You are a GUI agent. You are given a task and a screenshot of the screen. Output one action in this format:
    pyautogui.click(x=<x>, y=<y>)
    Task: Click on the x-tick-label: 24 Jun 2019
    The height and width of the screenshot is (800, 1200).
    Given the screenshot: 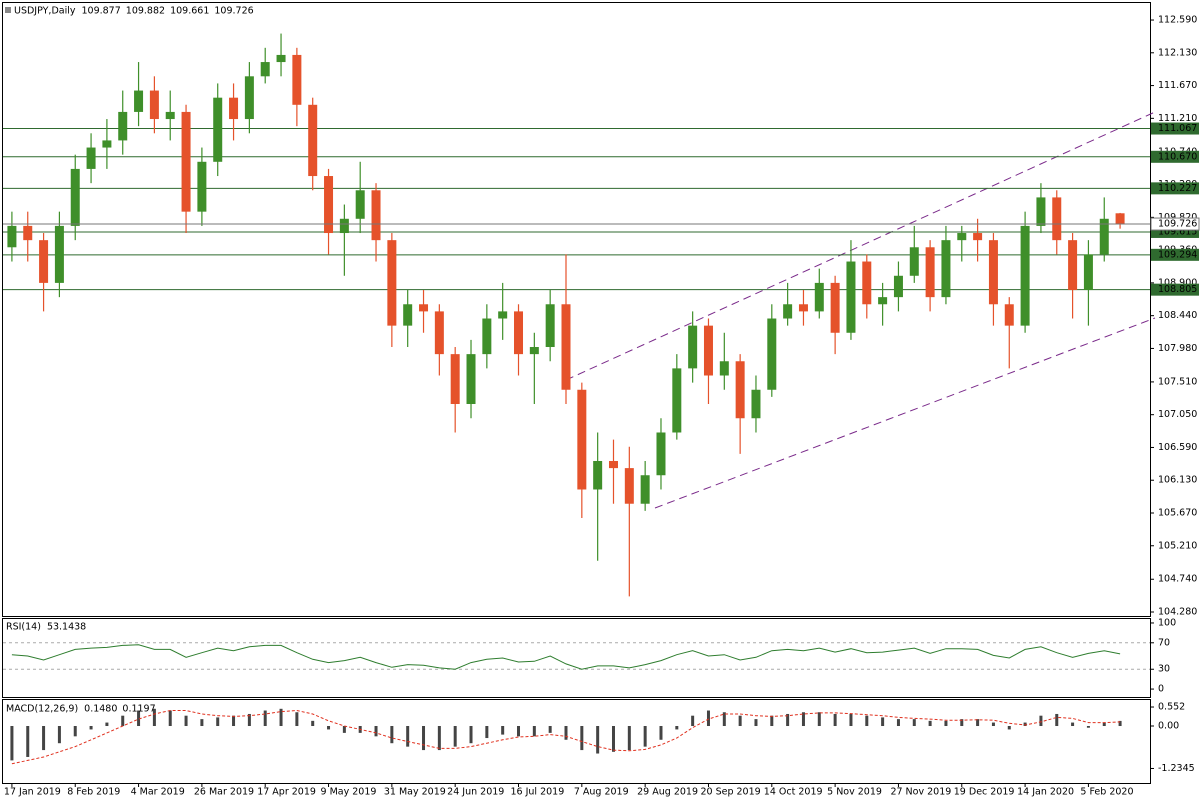 What is the action you would take?
    pyautogui.click(x=475, y=792)
    